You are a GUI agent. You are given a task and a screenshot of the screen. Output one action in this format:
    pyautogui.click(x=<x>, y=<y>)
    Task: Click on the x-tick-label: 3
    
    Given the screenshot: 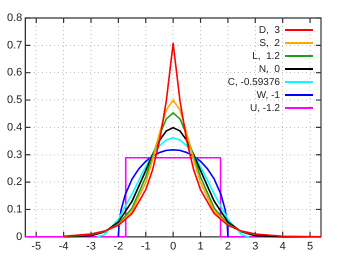 What is the action you would take?
    pyautogui.click(x=255, y=246)
    